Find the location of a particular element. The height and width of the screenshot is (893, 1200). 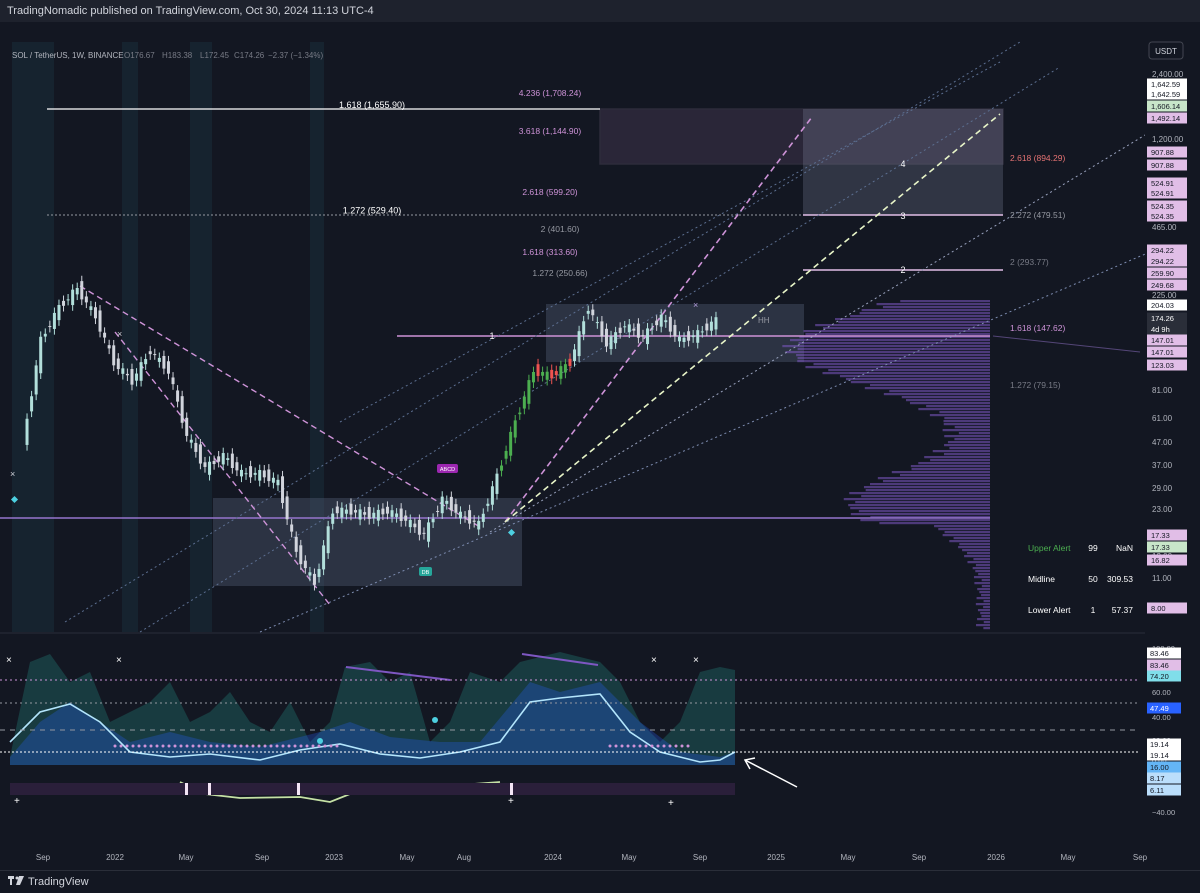

currency-button is located at coordinates (1166, 50).